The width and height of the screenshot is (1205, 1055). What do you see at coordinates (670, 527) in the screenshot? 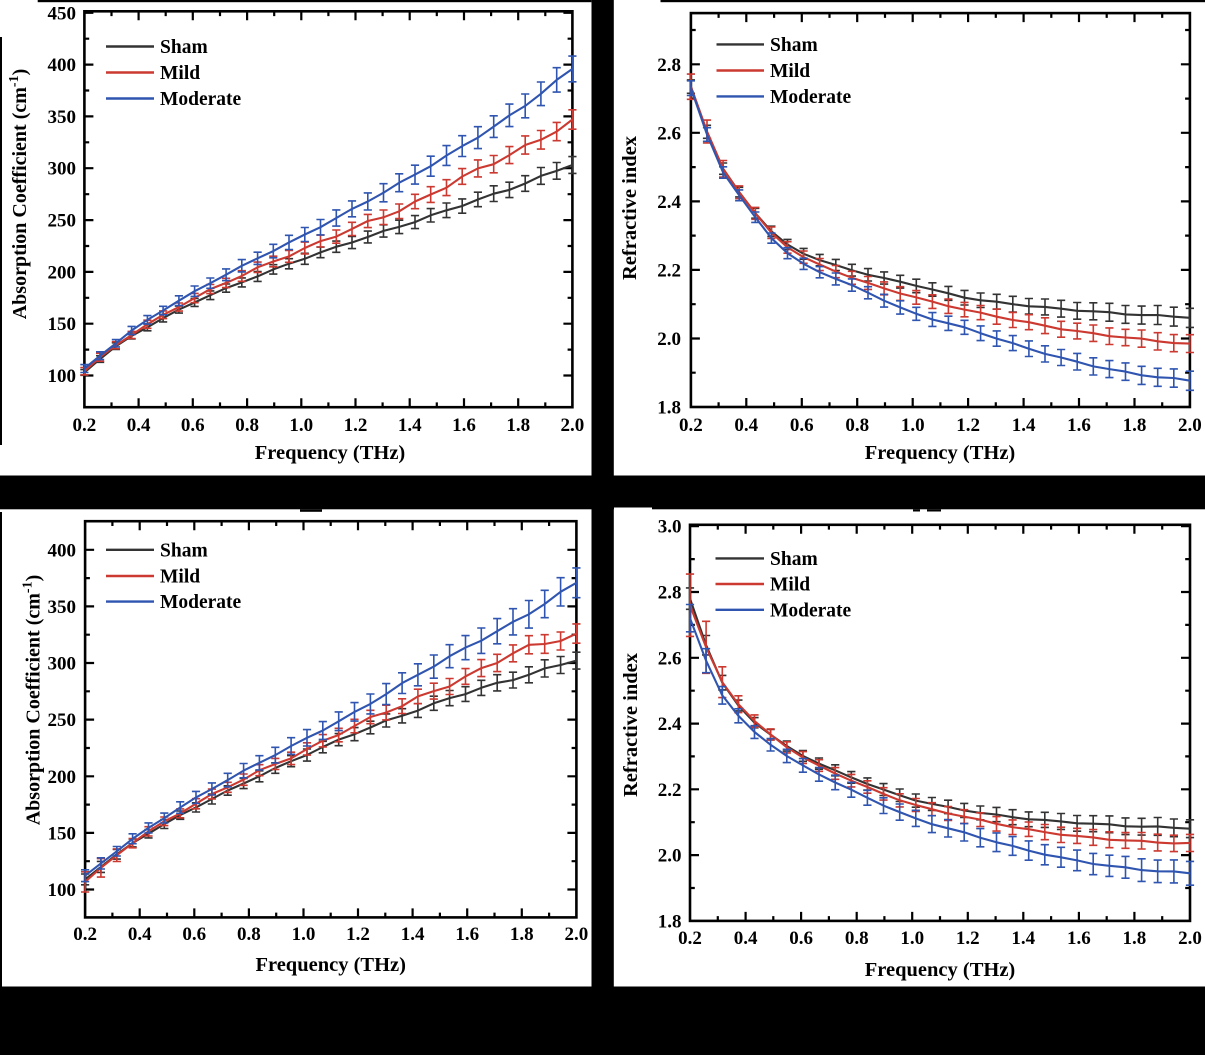
I see `svg-text: 3.0` at bounding box center [670, 527].